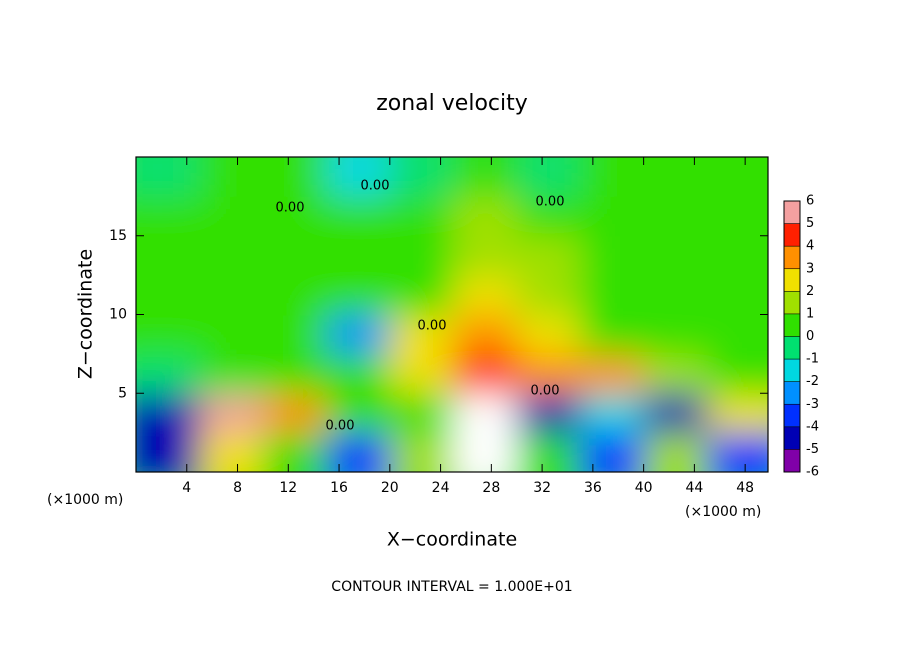 Image resolution: width=904 pixels, height=654 pixels. I want to click on x-tick-label: 40, so click(644, 488).